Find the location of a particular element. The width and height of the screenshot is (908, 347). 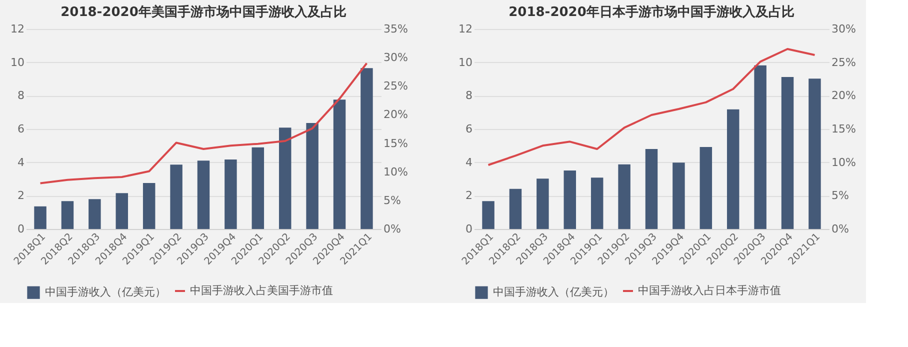

chart-title: 2018-2020年日本手游市场中国手游收入及占比 is located at coordinates (651, 12).